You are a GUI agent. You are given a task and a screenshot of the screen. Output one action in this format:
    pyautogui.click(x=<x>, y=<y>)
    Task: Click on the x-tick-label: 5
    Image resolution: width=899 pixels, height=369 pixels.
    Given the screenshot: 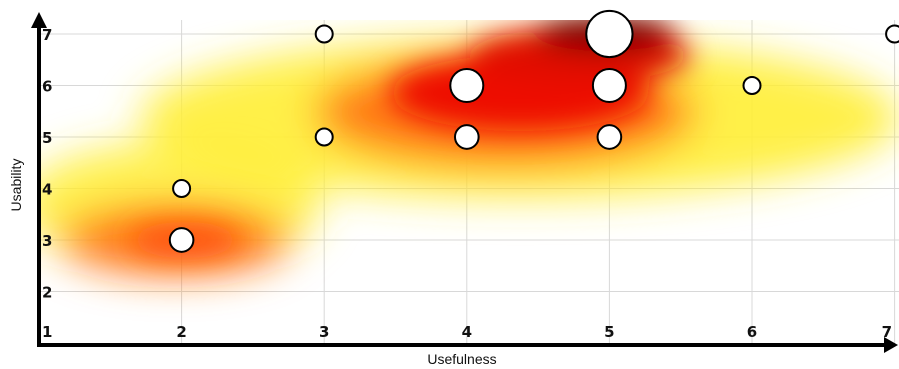 What is the action you would take?
    pyautogui.click(x=609, y=332)
    